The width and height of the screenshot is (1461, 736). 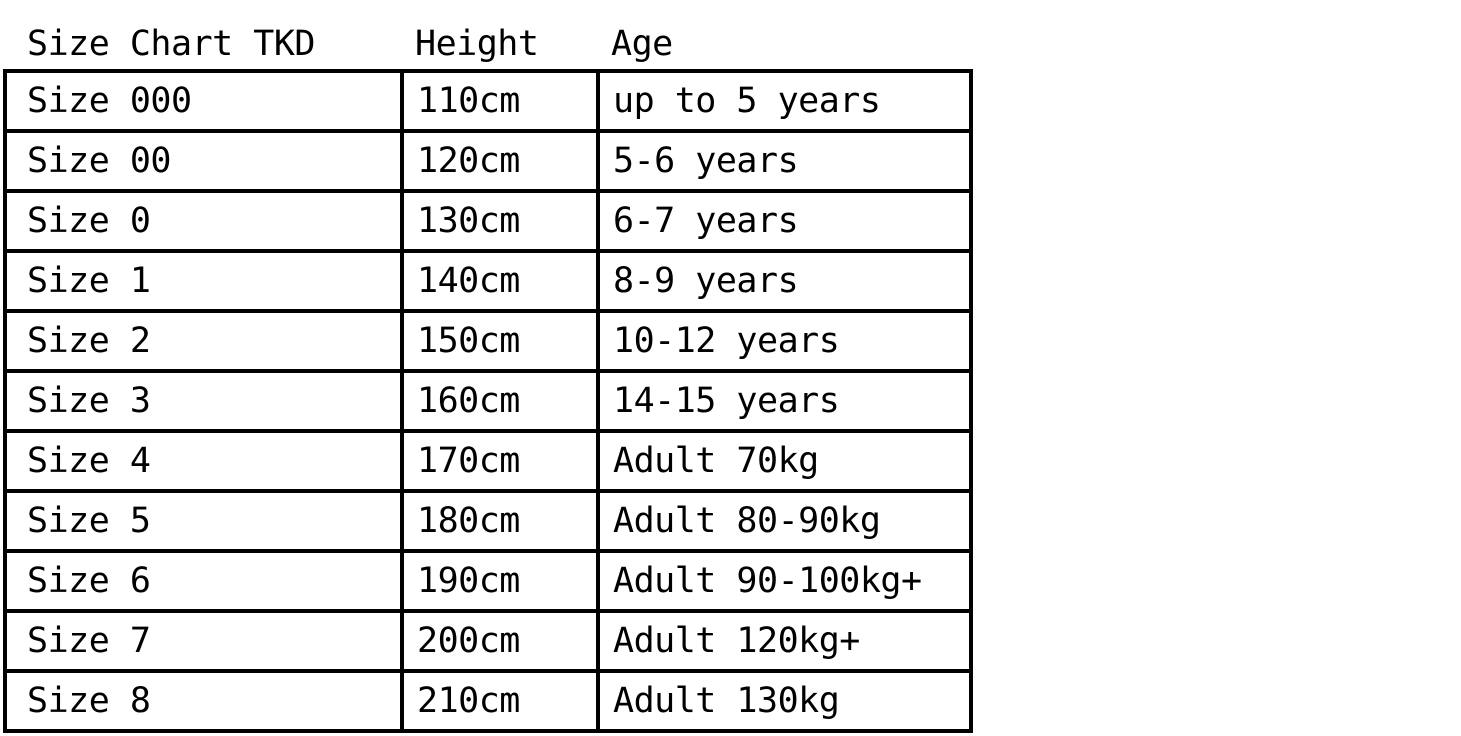 What do you see at coordinates (784, 221) in the screenshot?
I see `age-cell: 6-7 years` at bounding box center [784, 221].